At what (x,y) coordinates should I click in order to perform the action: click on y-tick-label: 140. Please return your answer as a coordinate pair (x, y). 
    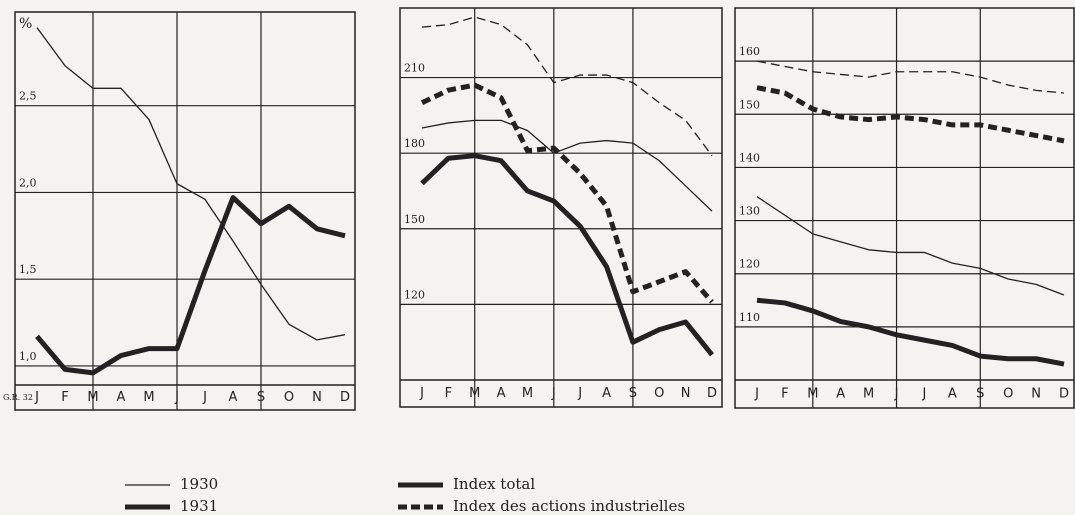
    Looking at the image, I should click on (749, 157).